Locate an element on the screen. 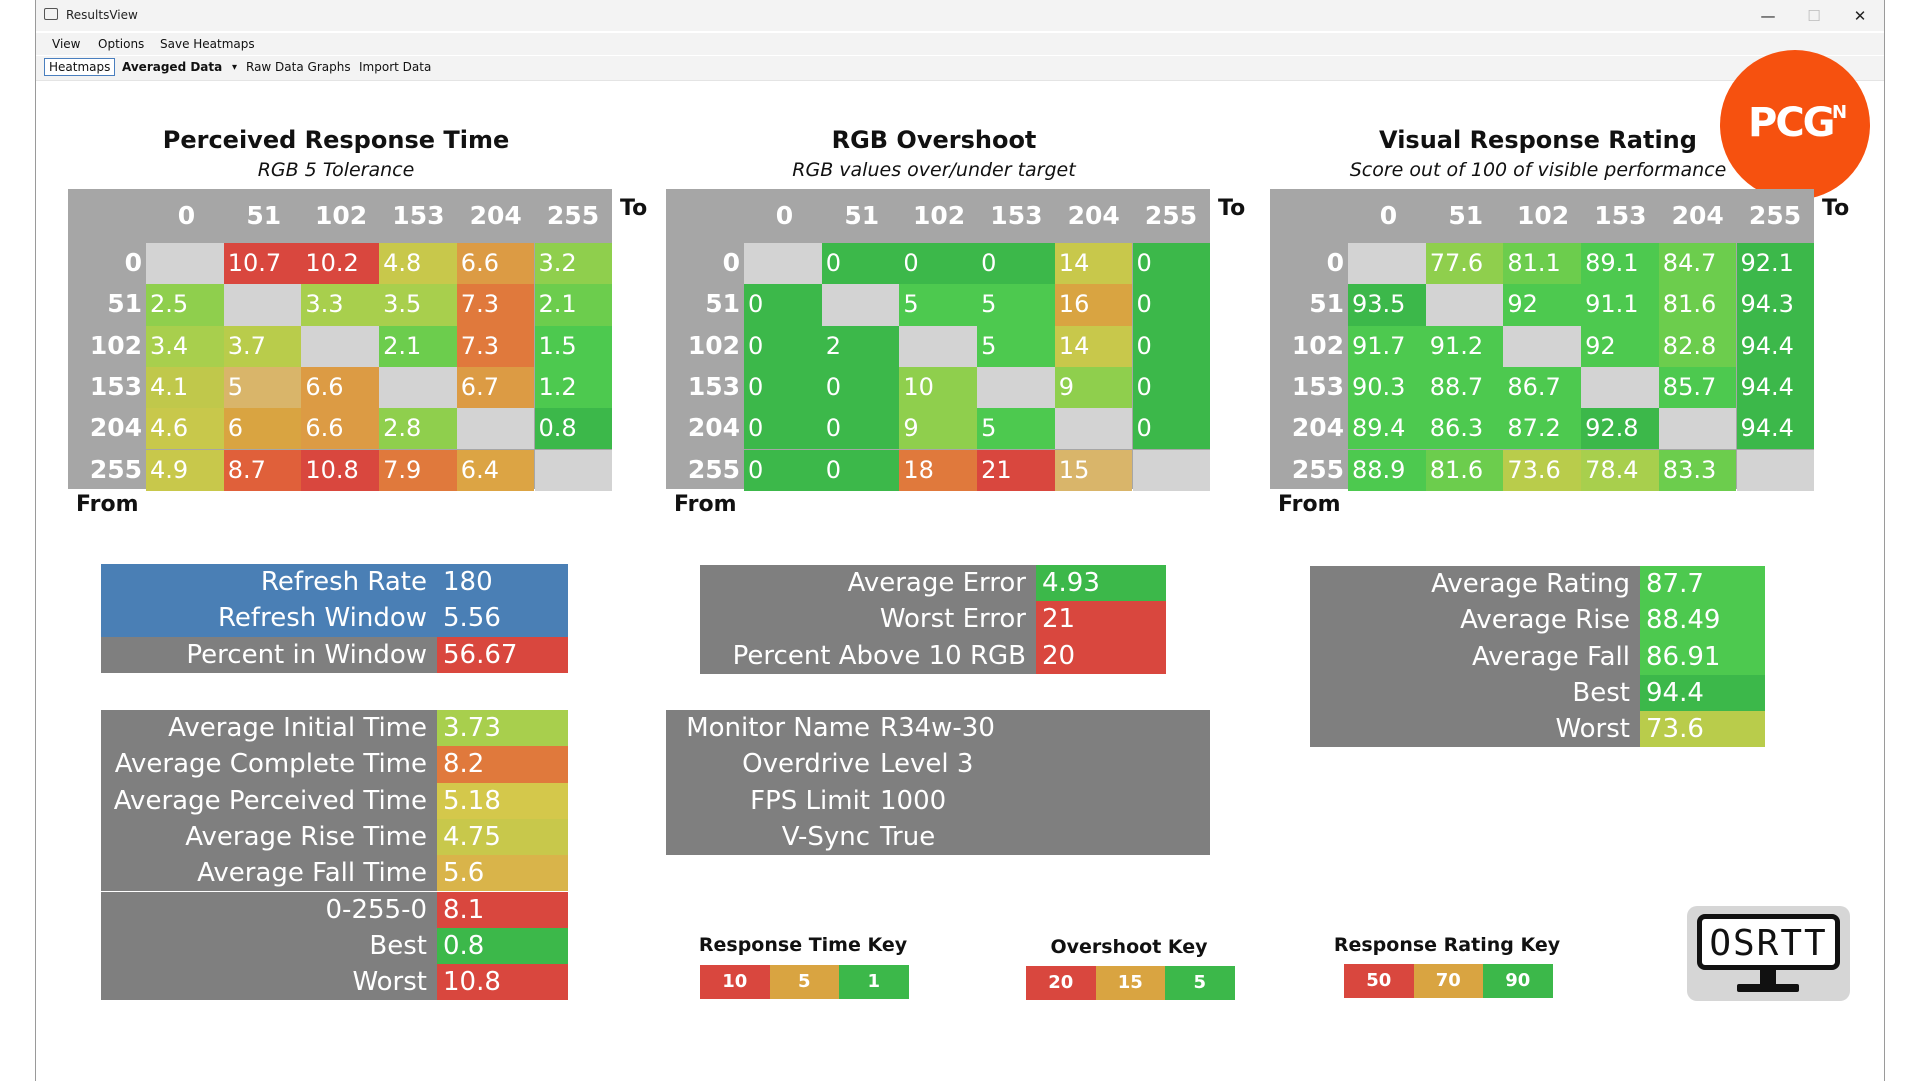 The height and width of the screenshot is (1081, 1921). heatmap-cell: 87.2 is located at coordinates (1542, 429).